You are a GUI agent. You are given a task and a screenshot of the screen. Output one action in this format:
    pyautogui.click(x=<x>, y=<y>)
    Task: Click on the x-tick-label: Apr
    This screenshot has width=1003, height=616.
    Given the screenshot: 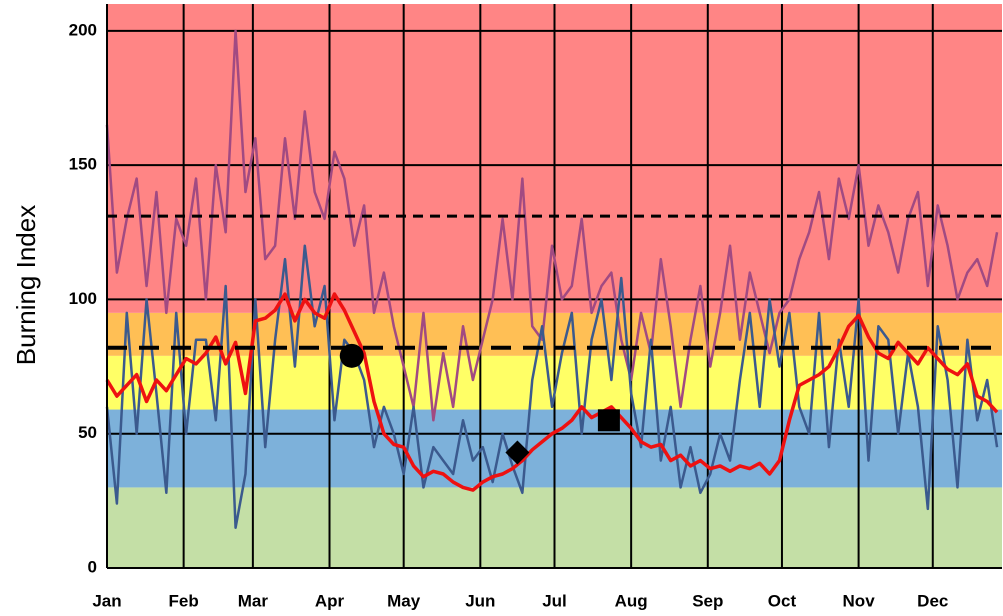 What is the action you would take?
    pyautogui.click(x=330, y=600)
    